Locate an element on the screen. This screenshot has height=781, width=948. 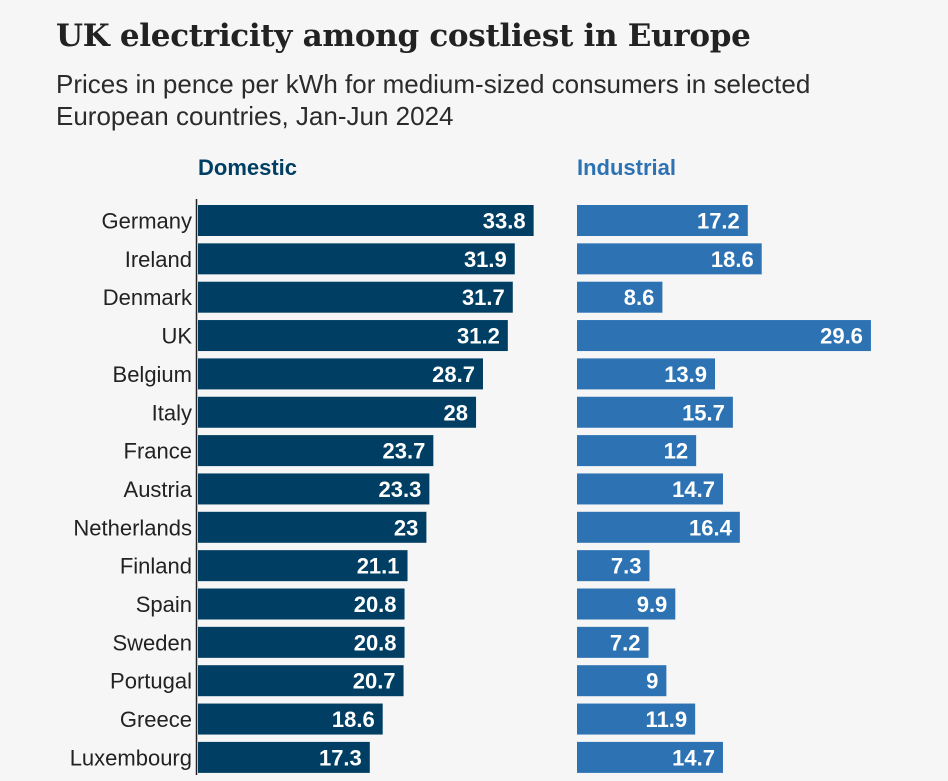
domestic-value-label: 21.1 is located at coordinates (378, 566).